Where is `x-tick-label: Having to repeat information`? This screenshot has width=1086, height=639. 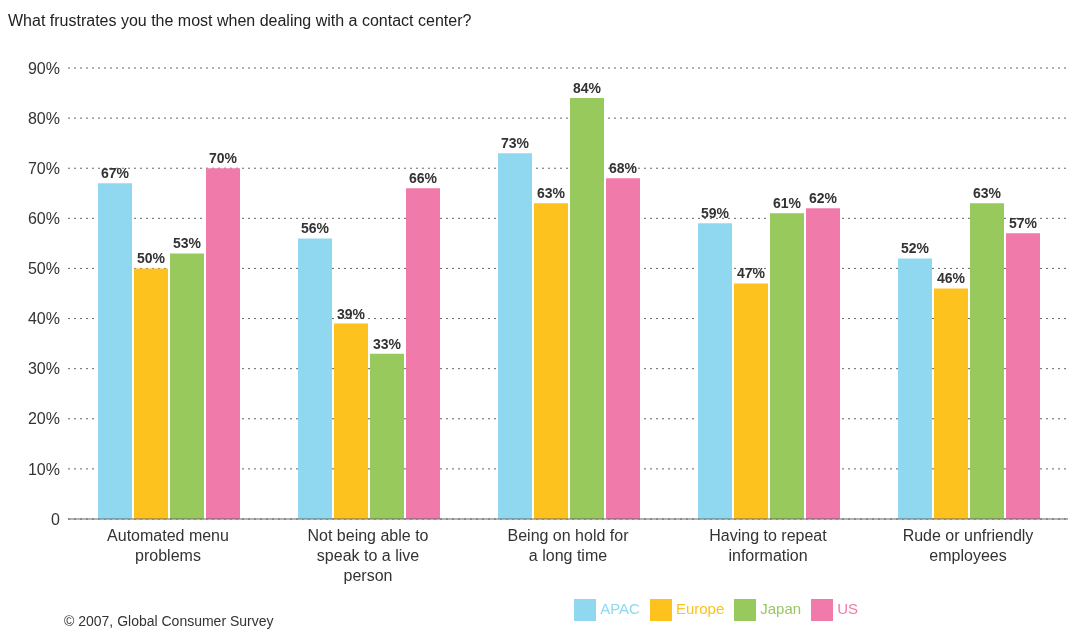 x-tick-label: Having to repeat information is located at coordinates (768, 545).